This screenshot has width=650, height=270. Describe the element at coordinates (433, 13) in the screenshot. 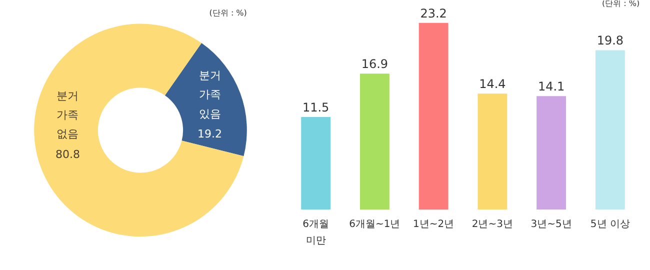

I see `data-label: 23.2` at that location.